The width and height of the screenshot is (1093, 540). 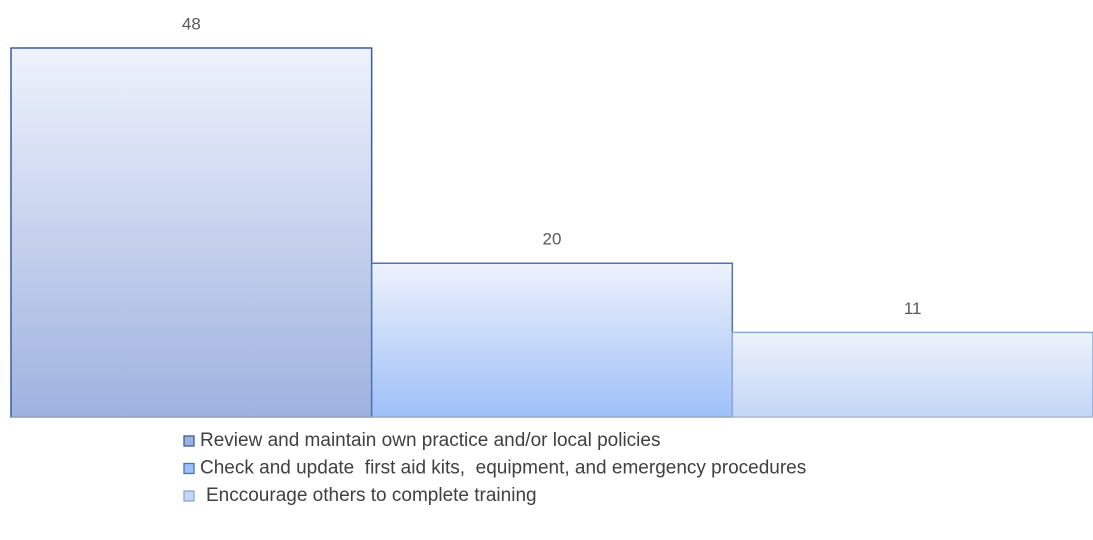 What do you see at coordinates (913, 308) in the screenshot?
I see `data-label: 11` at bounding box center [913, 308].